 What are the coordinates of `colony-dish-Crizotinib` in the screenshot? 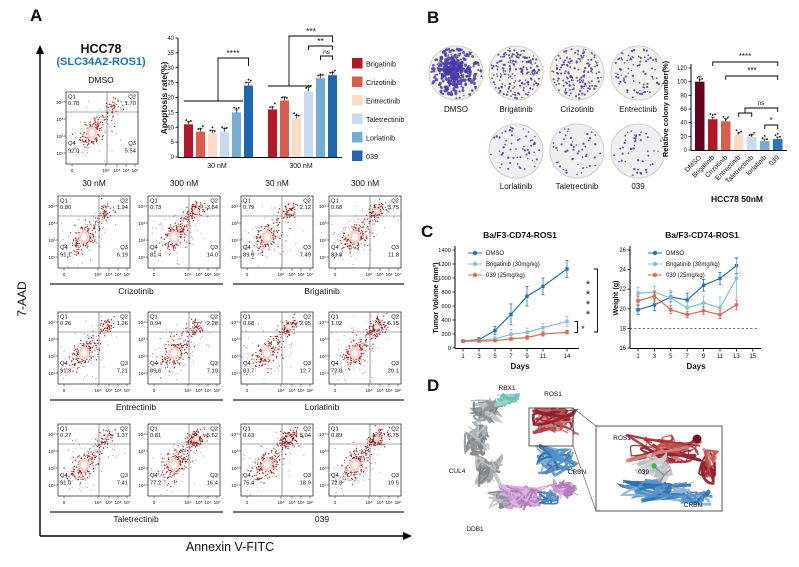 It's located at (577, 73).